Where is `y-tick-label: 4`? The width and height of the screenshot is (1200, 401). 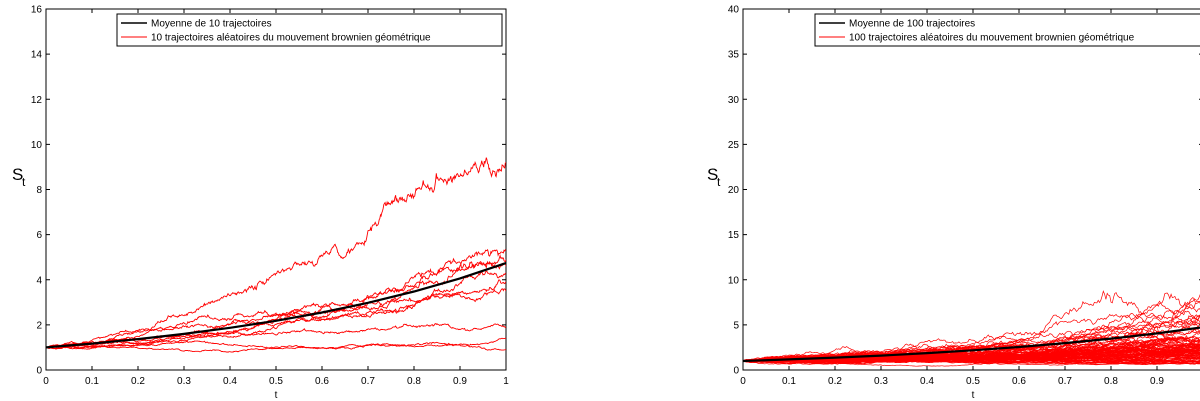 y-tick-label: 4 is located at coordinates (39, 280).